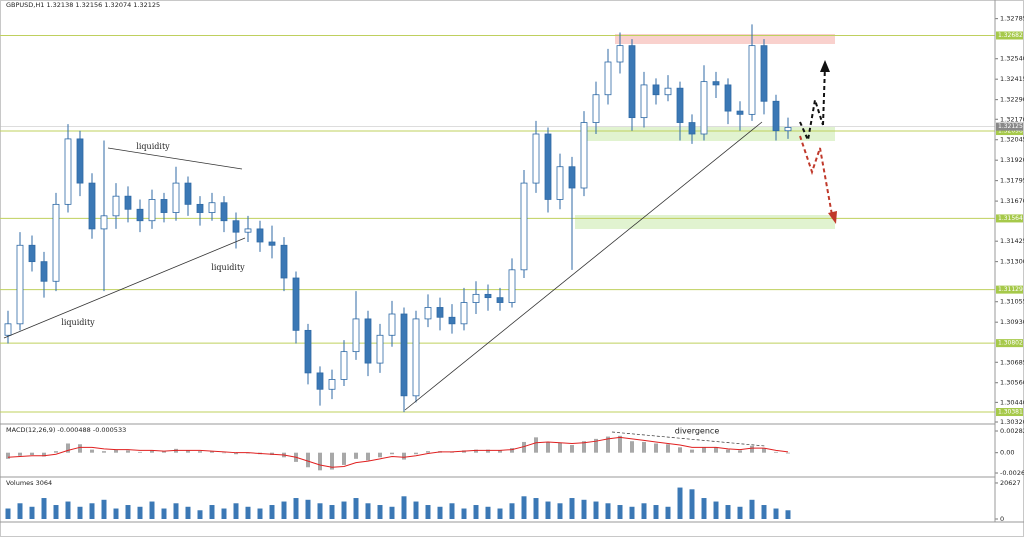  I want to click on arrow-head, so click(832, 217).